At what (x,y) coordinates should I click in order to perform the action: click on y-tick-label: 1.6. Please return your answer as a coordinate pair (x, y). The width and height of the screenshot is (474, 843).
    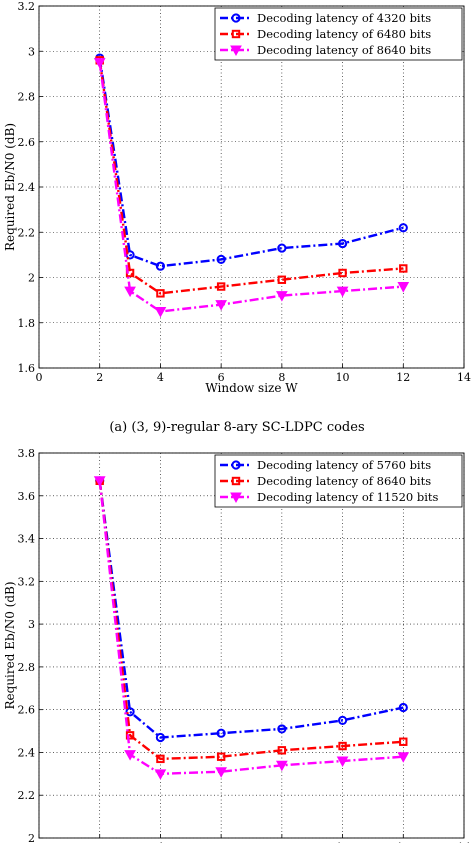
    Looking at the image, I should click on (27, 368).